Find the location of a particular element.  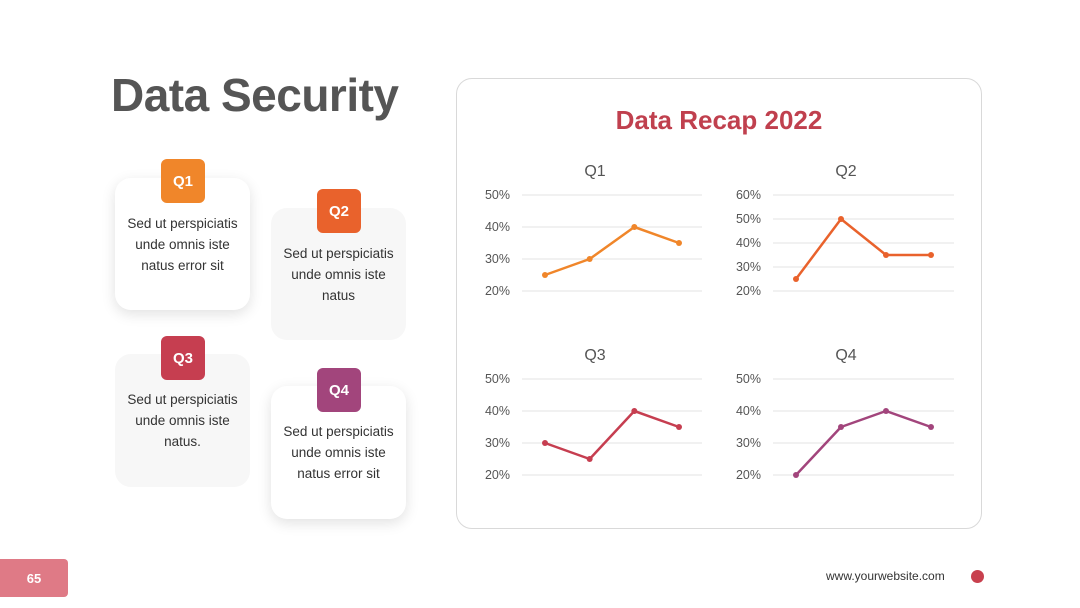

website-url: www.yourwebsite.com is located at coordinates (885, 576).